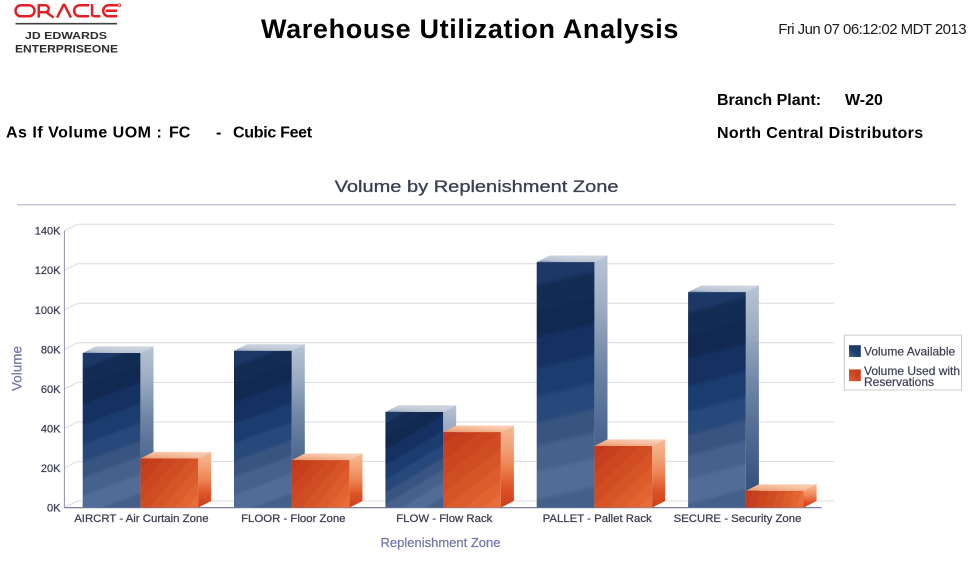 The width and height of the screenshot is (972, 561). Describe the element at coordinates (84, 133) in the screenshot. I see `svg-text: As If Volume UOM :` at that location.